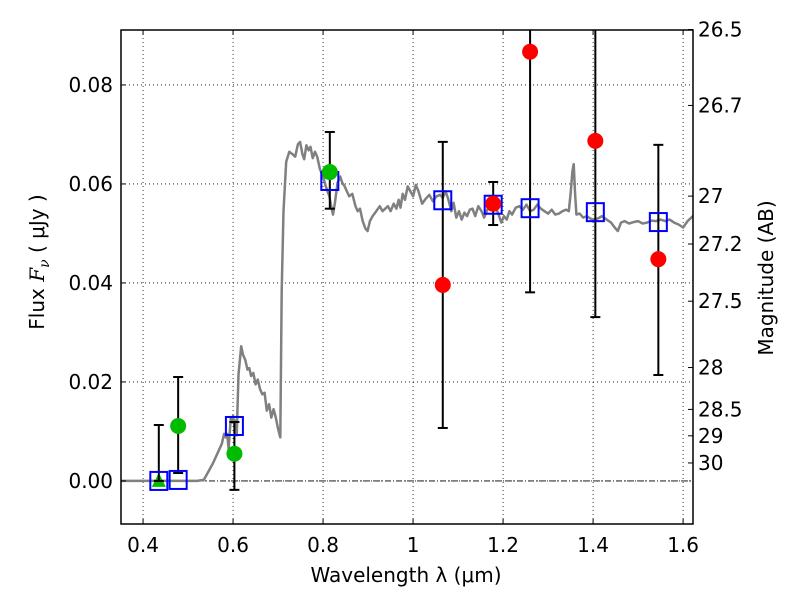 This screenshot has width=800, height=600. What do you see at coordinates (90, 283) in the screenshot?
I see `y-tick-label: 0.04` at bounding box center [90, 283].